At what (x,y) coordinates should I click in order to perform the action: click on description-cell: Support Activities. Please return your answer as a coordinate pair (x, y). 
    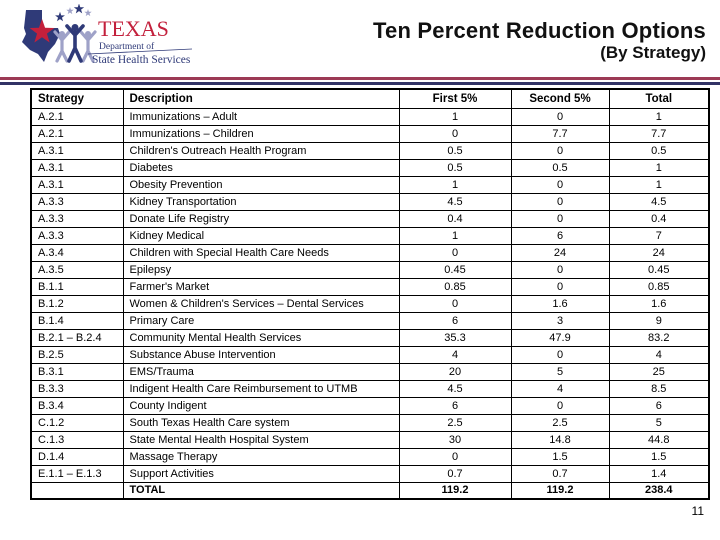
    Looking at the image, I should click on (261, 473).